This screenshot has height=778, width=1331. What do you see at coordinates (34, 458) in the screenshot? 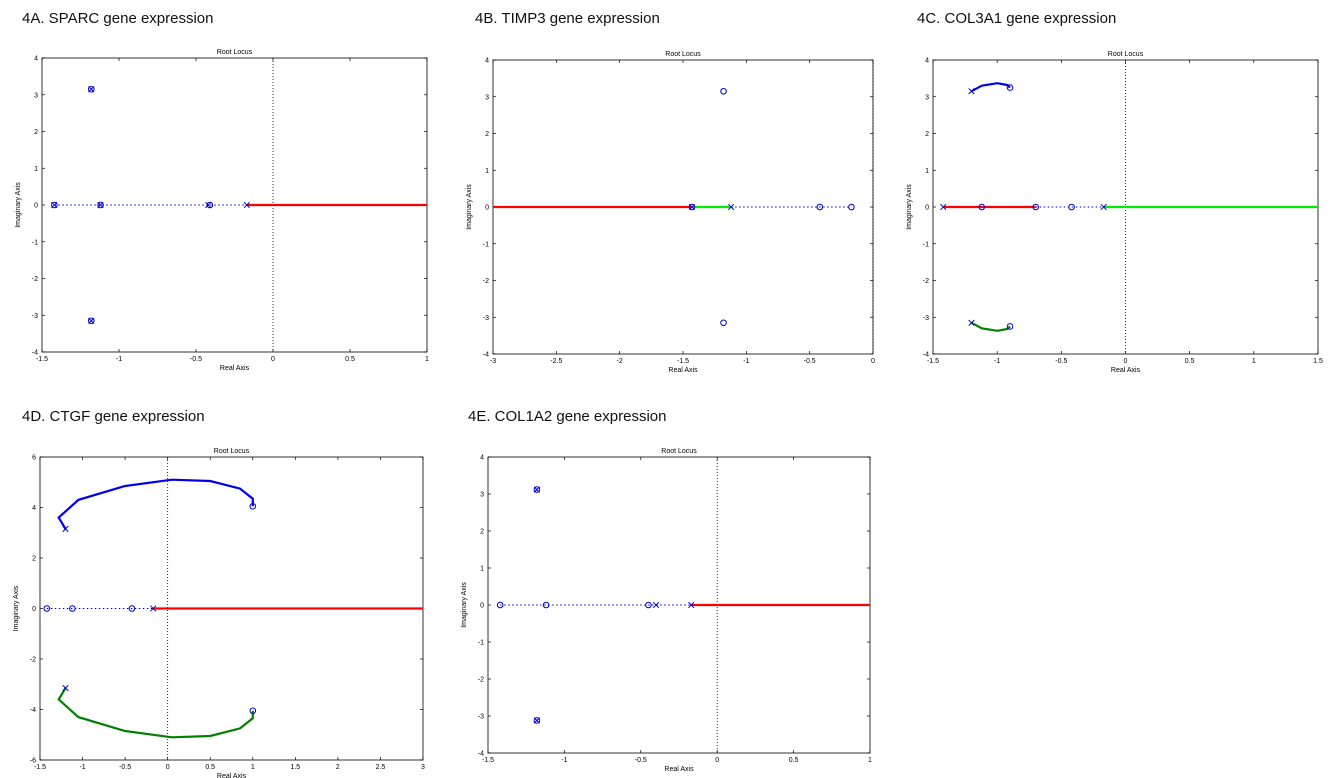
I see `y-tick-label: 6` at bounding box center [34, 458].